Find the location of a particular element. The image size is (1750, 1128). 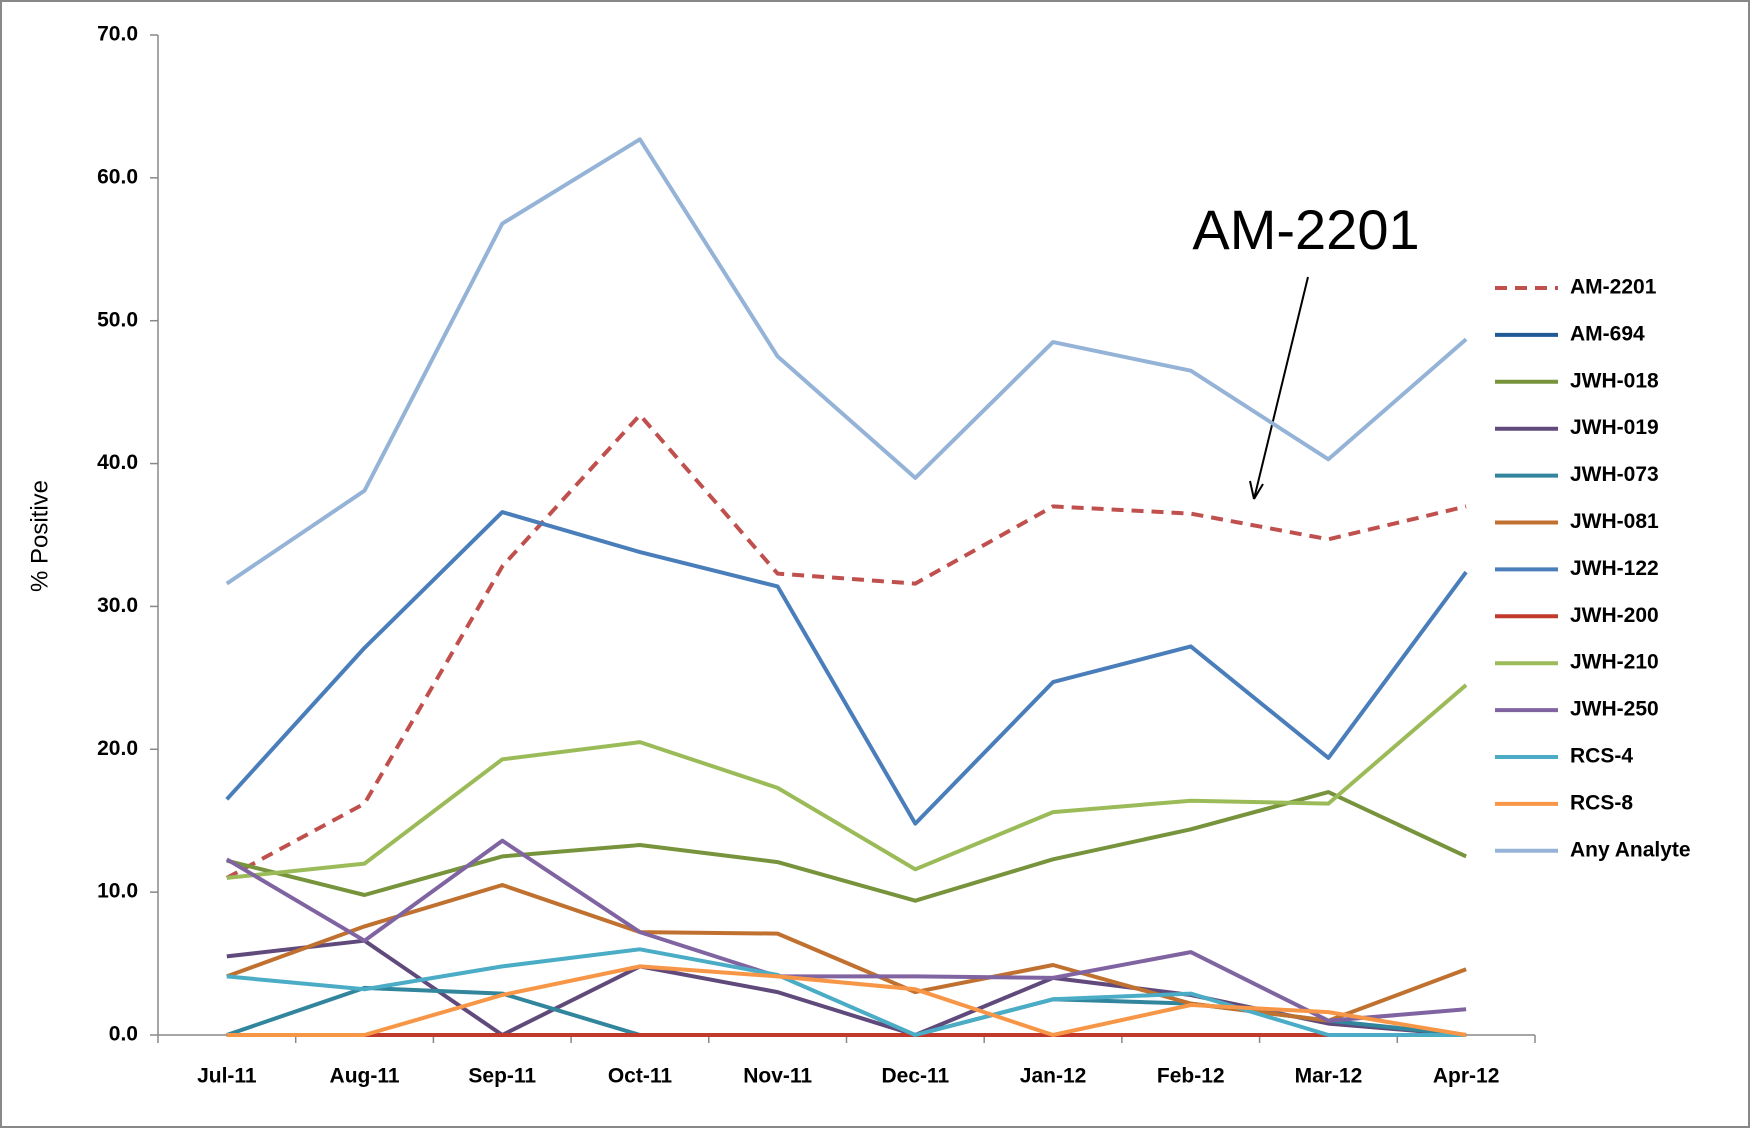

x-tick-label: Jul-11 is located at coordinates (227, 1076).